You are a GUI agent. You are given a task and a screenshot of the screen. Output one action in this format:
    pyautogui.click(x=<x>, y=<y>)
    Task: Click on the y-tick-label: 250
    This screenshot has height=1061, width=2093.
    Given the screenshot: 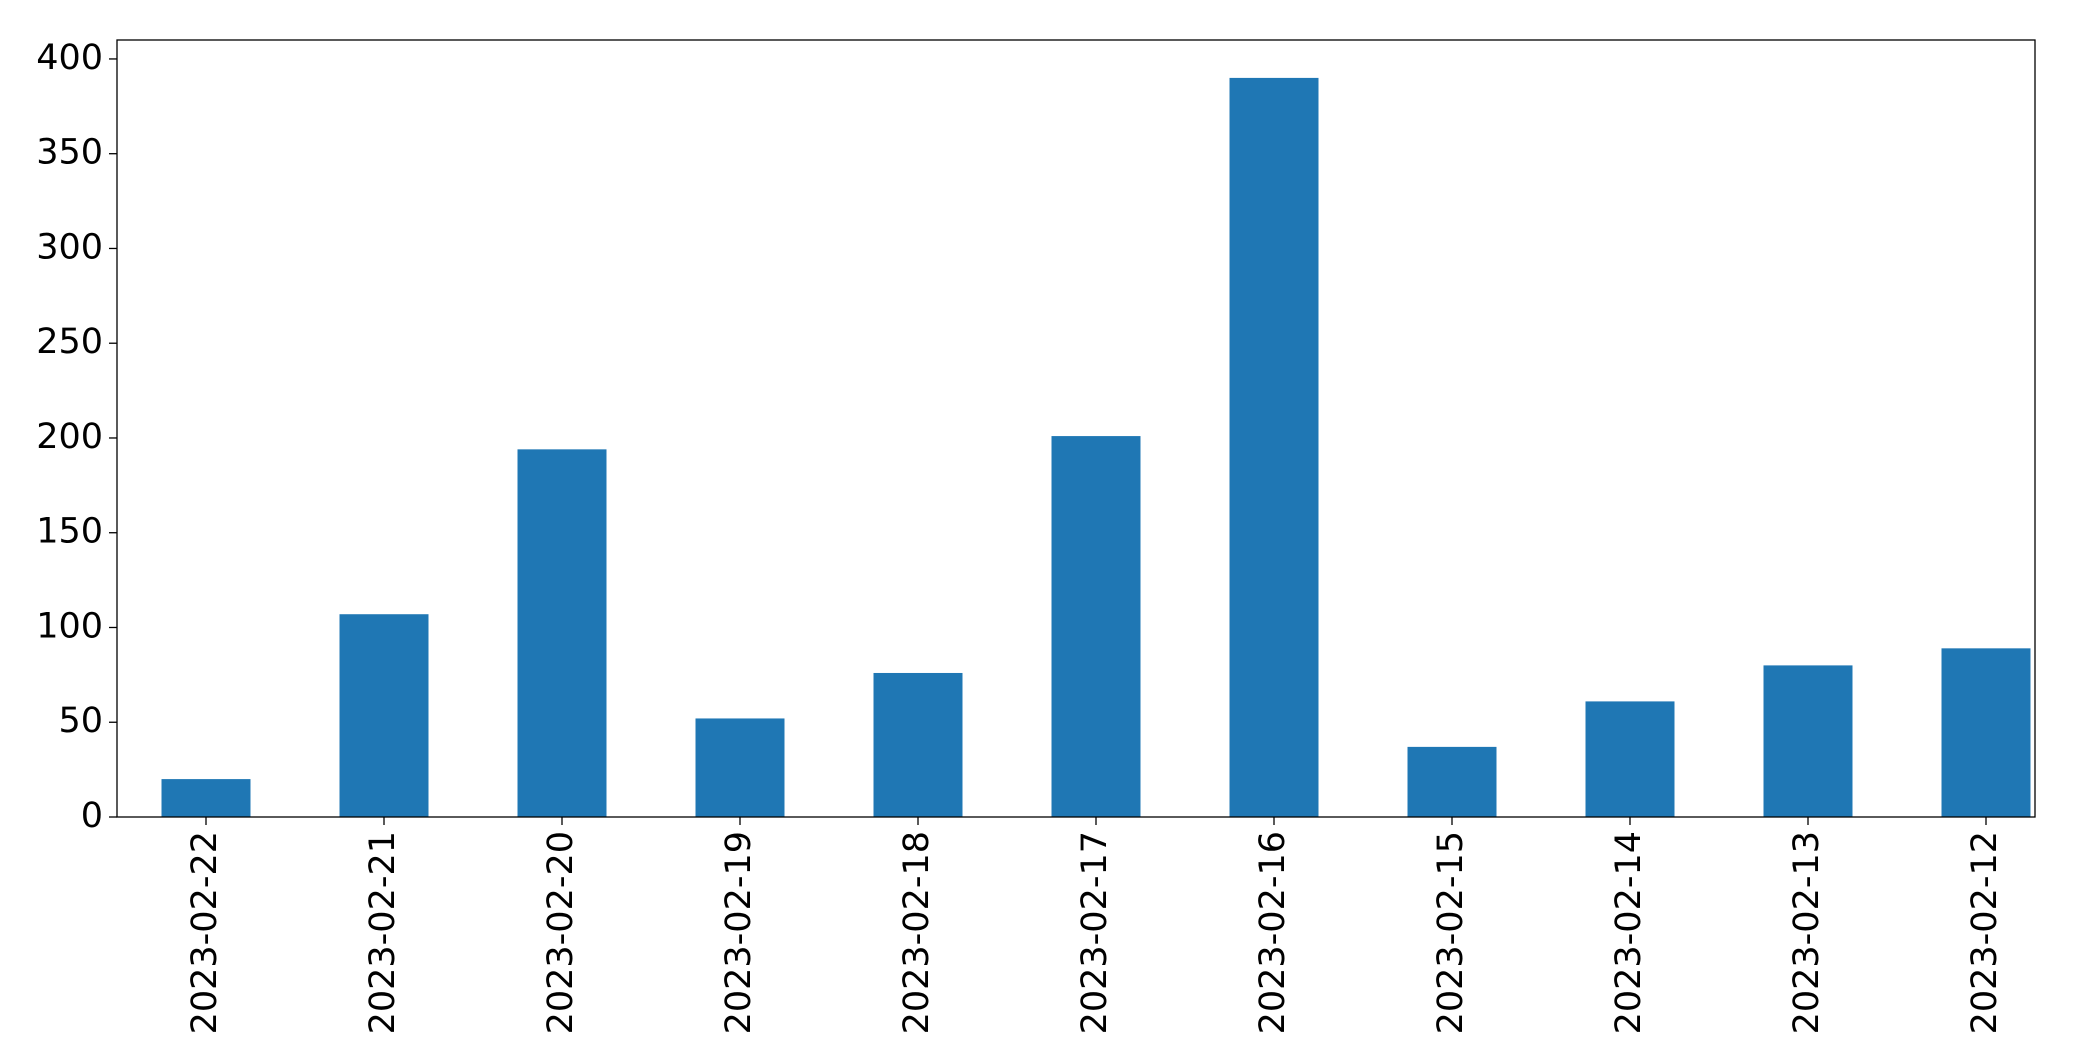 What is the action you would take?
    pyautogui.click(x=69, y=342)
    